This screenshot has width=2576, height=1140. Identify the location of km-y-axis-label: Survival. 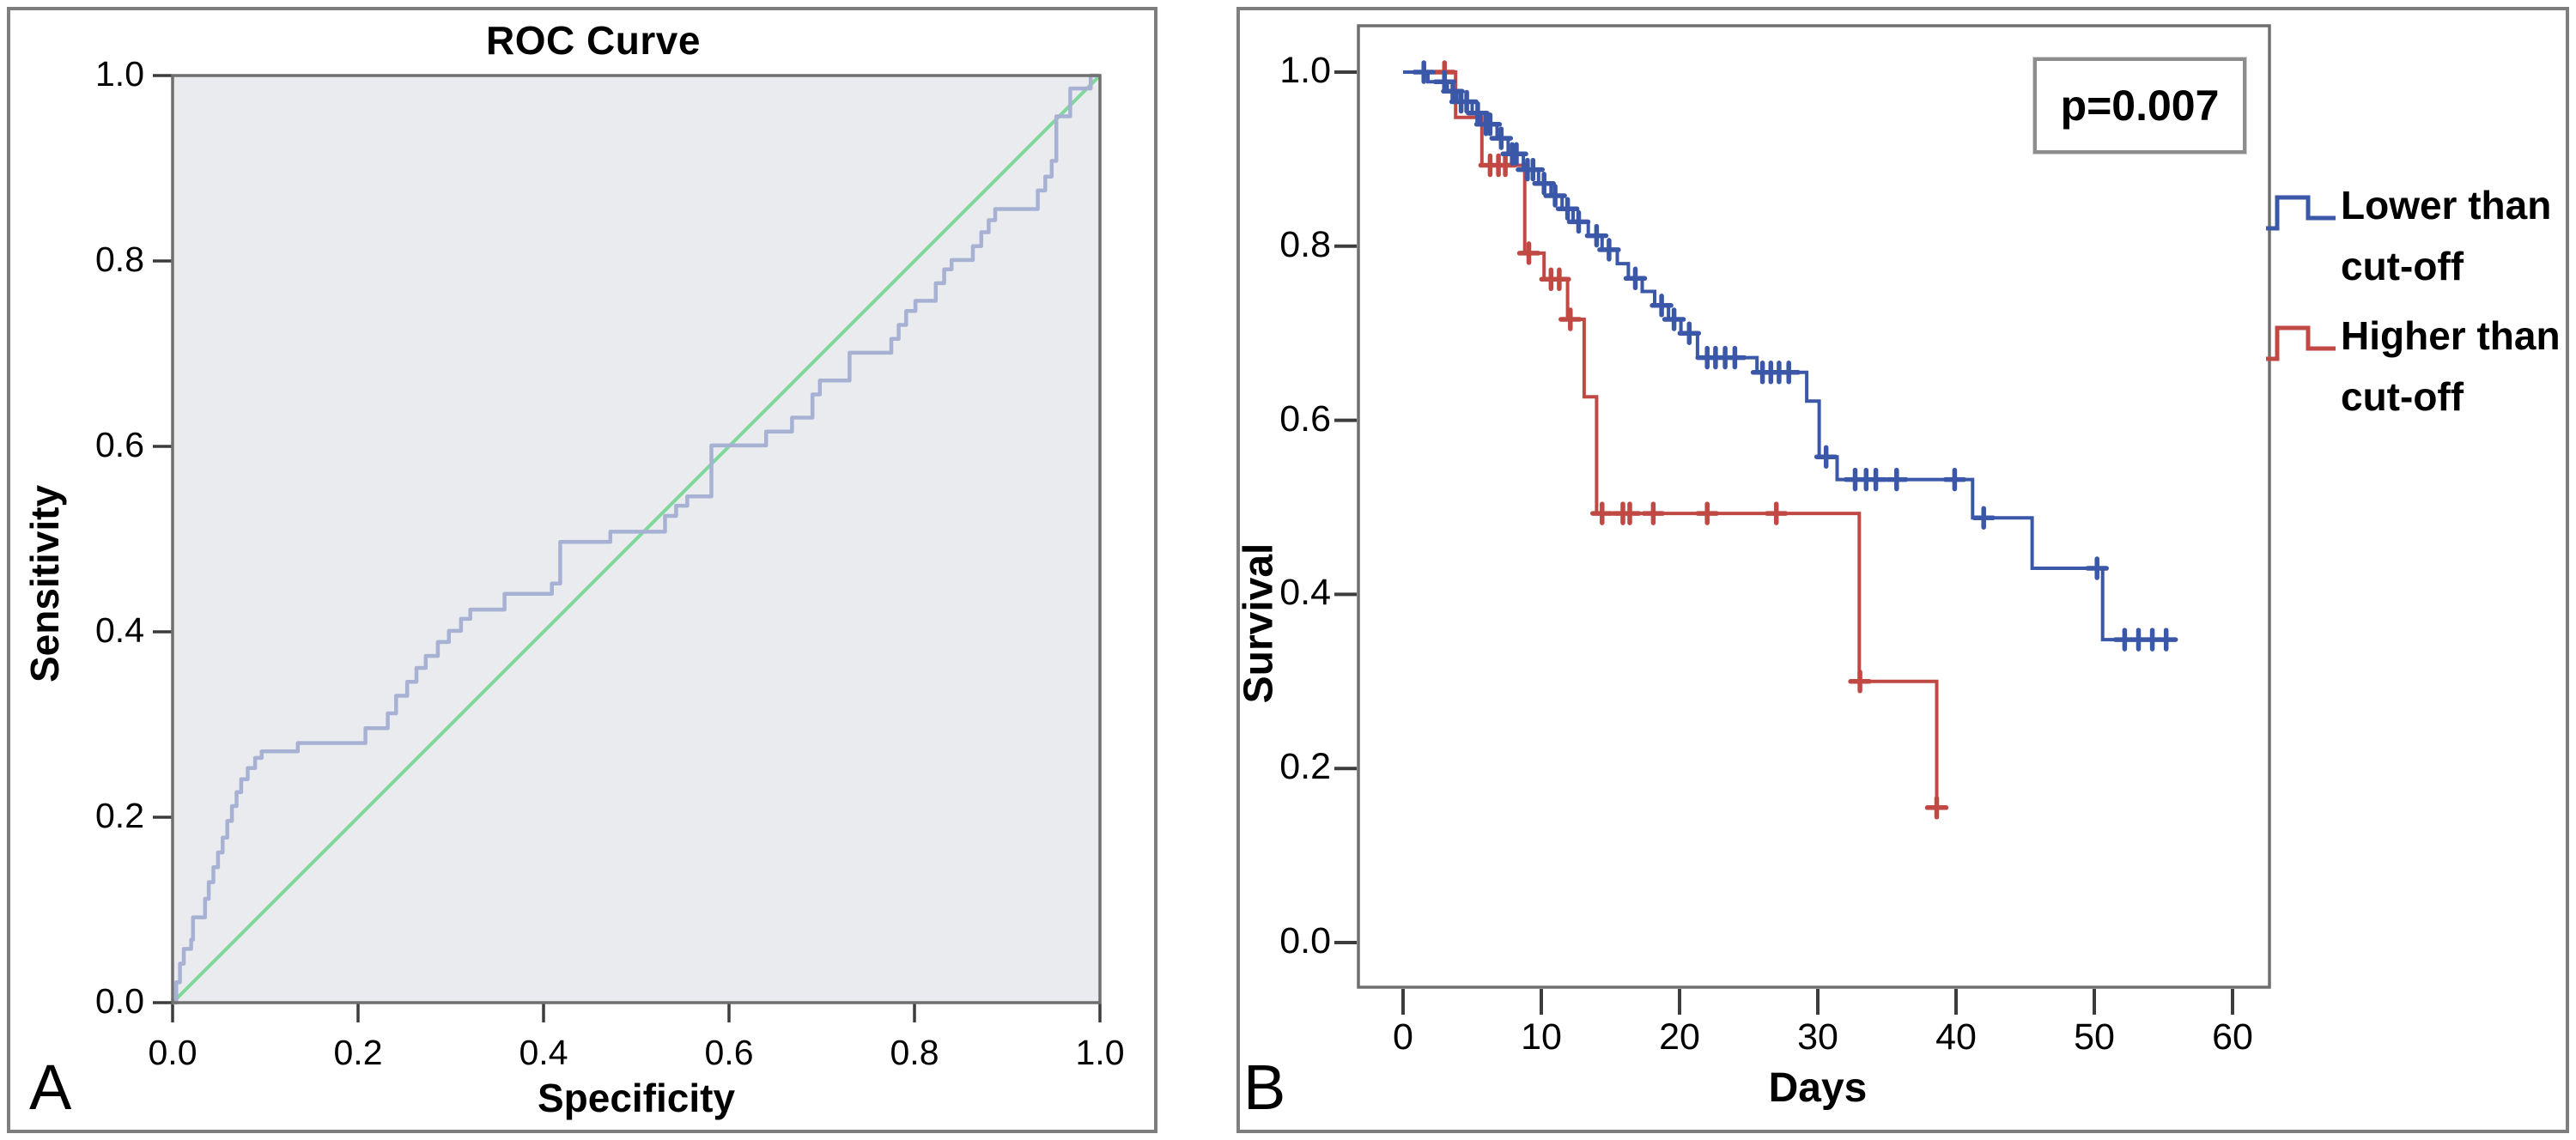
(1259, 624).